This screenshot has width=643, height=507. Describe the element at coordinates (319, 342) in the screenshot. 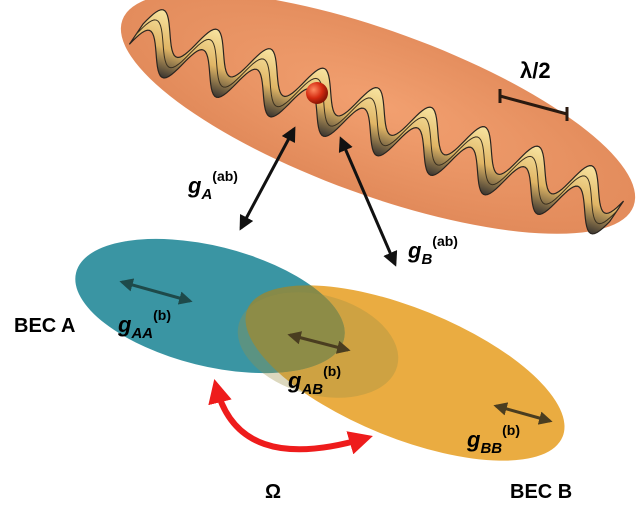

I see `g-ab-arrow` at that location.